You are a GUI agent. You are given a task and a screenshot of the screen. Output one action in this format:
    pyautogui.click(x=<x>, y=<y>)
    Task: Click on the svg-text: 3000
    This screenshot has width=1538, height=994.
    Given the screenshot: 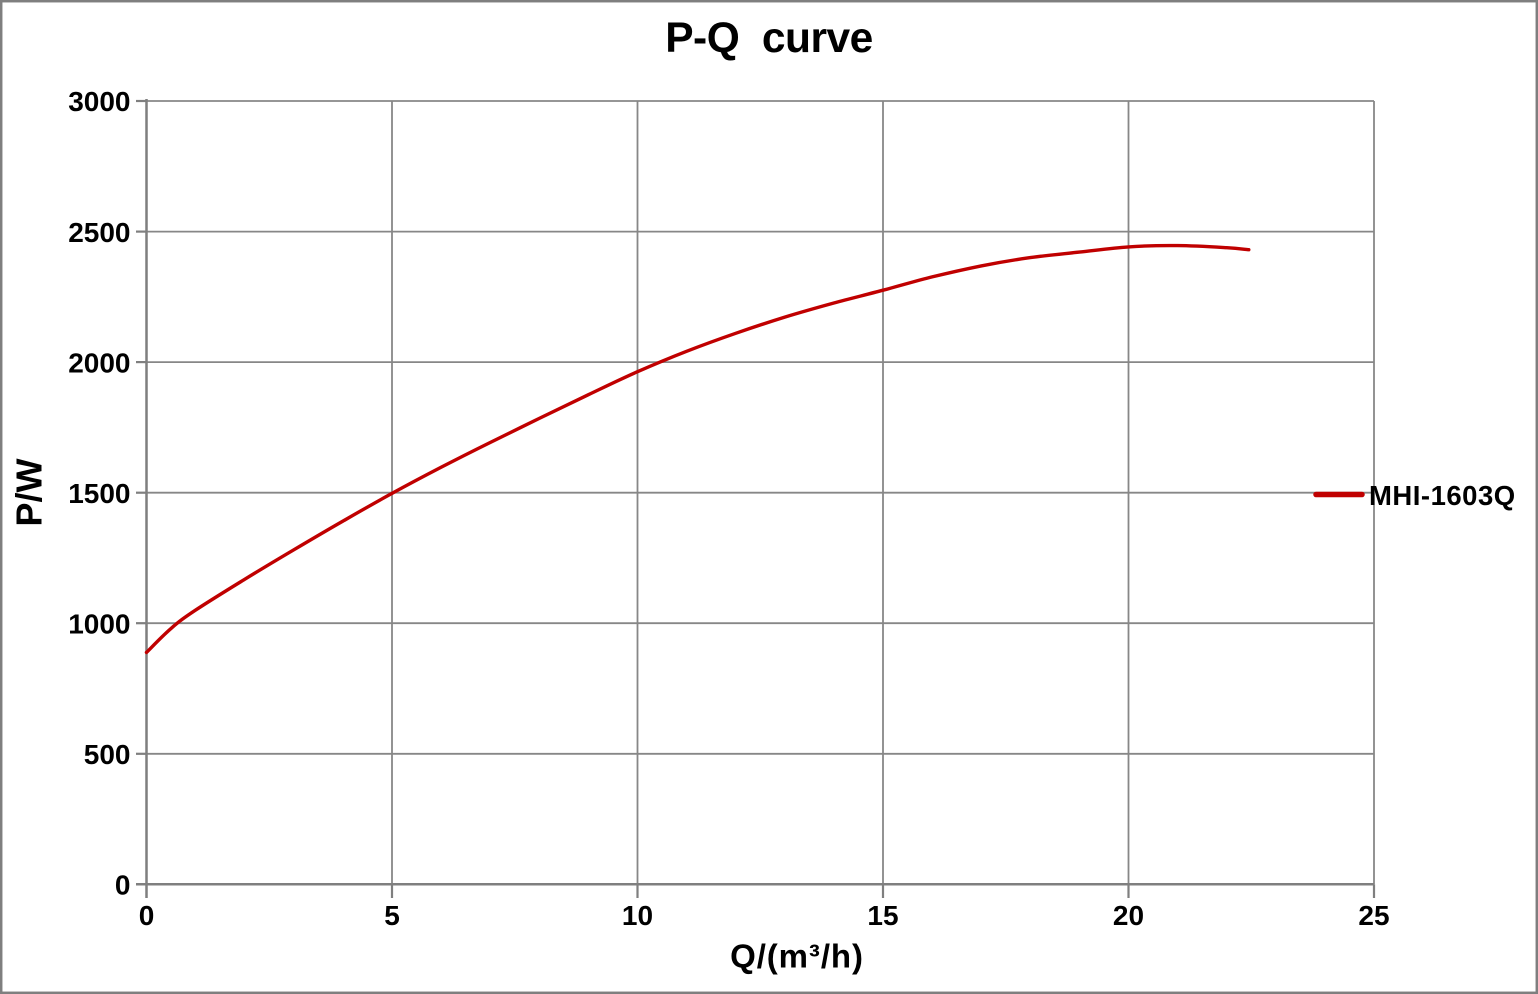 What is the action you would take?
    pyautogui.click(x=99, y=101)
    